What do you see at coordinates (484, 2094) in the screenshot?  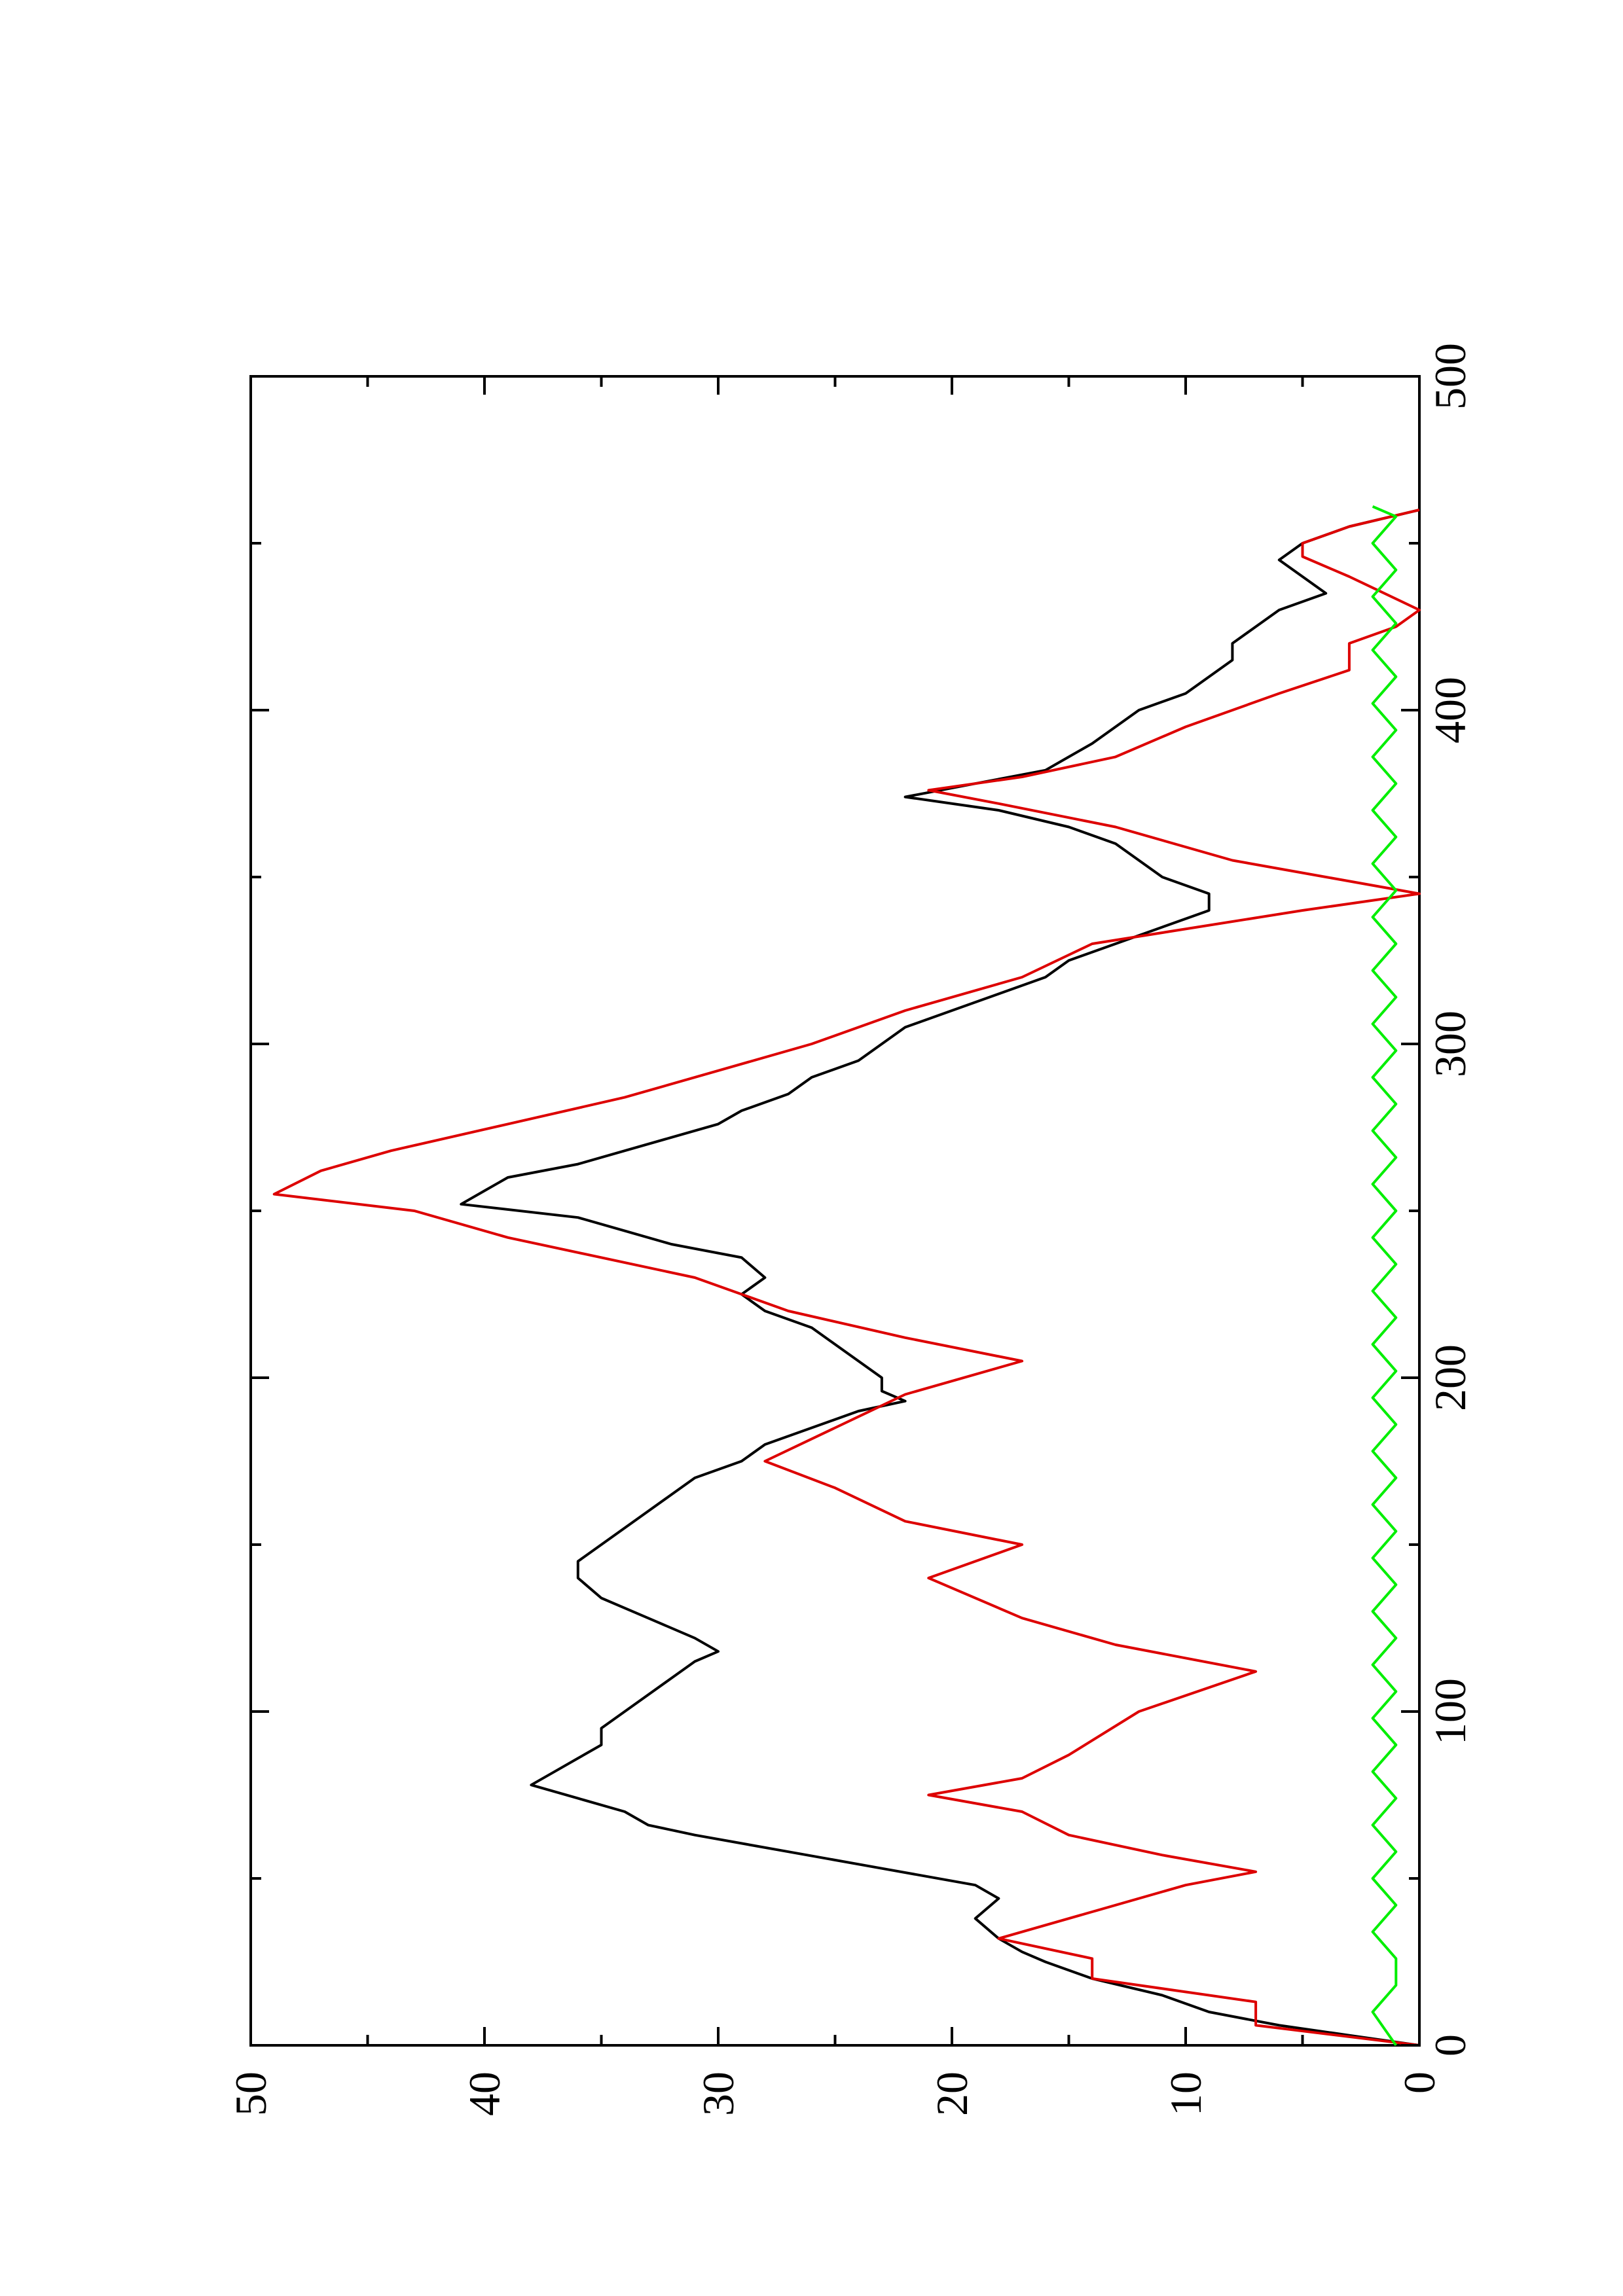 I see `y-tick-label: 40` at bounding box center [484, 2094].